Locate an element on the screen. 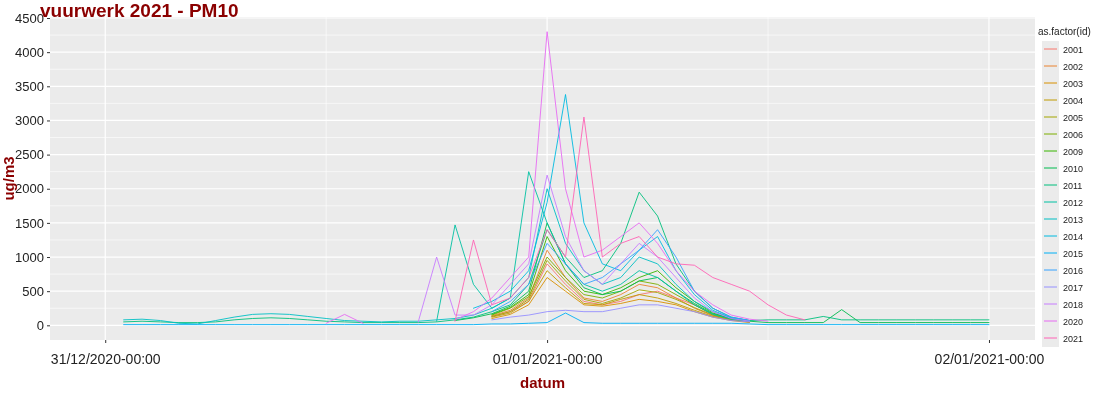 The image size is (1120, 402). y-tick-label: 4000 is located at coordinates (29, 52).